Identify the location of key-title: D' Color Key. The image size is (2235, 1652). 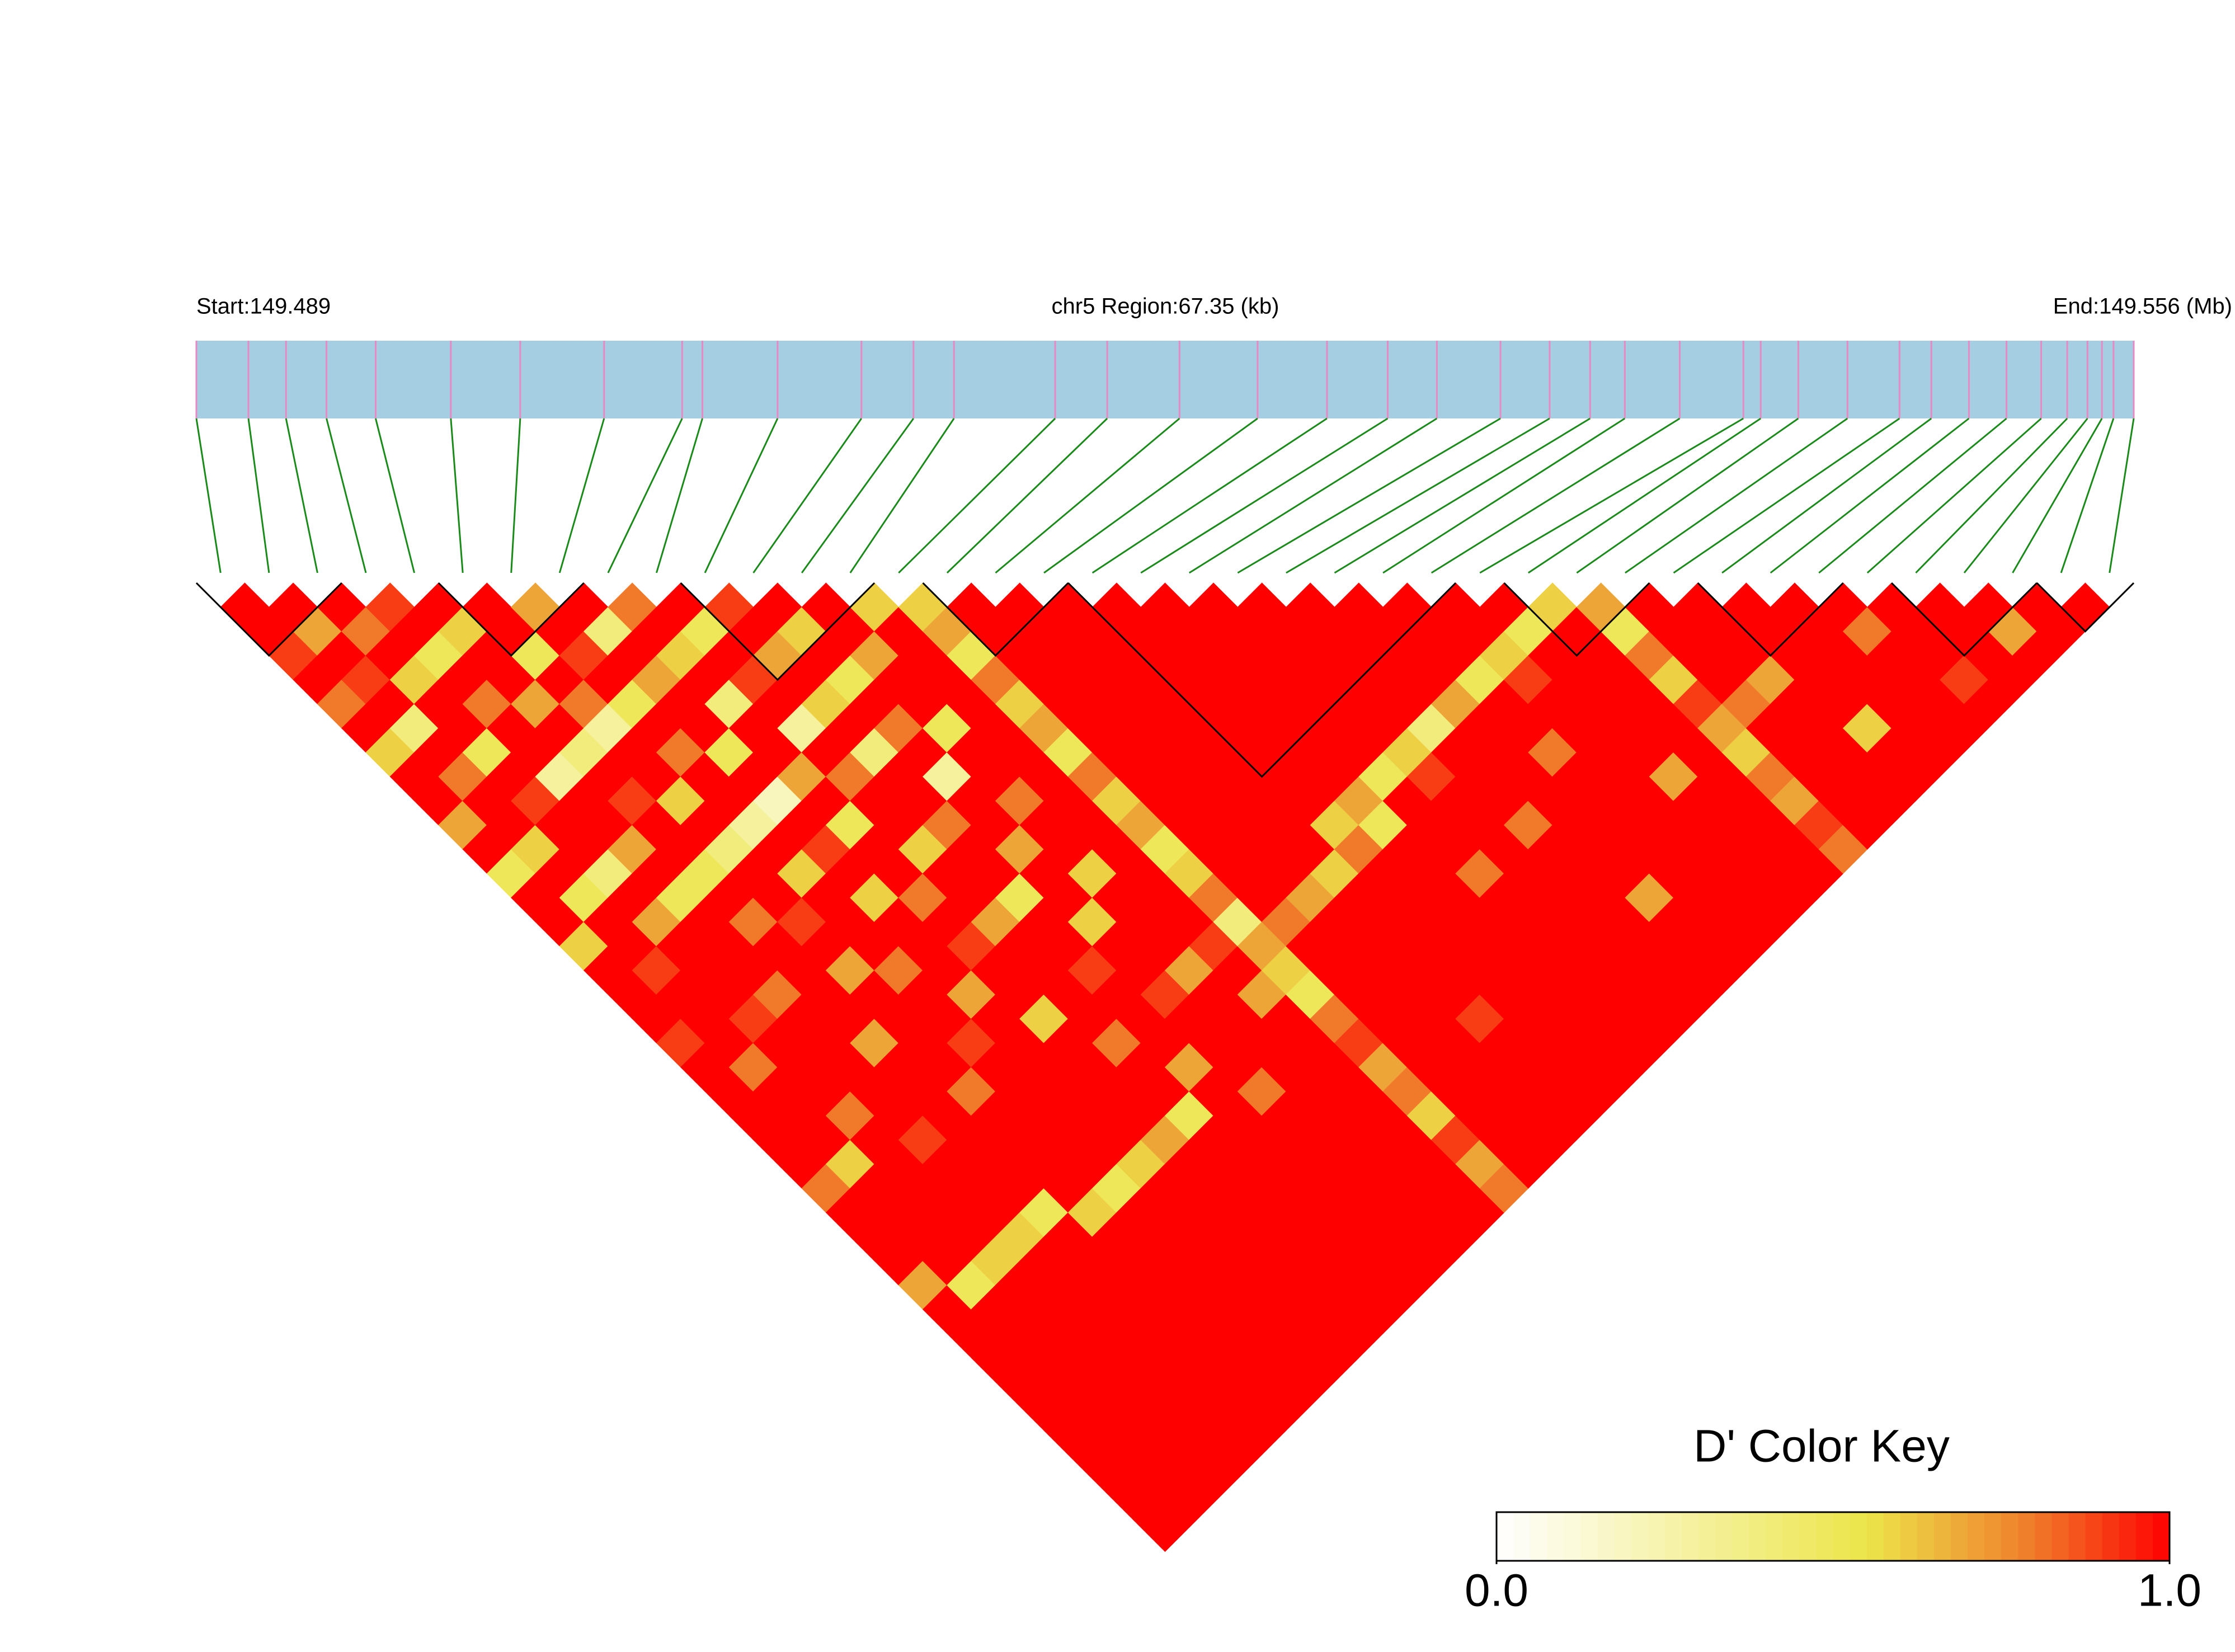
(1821, 1446).